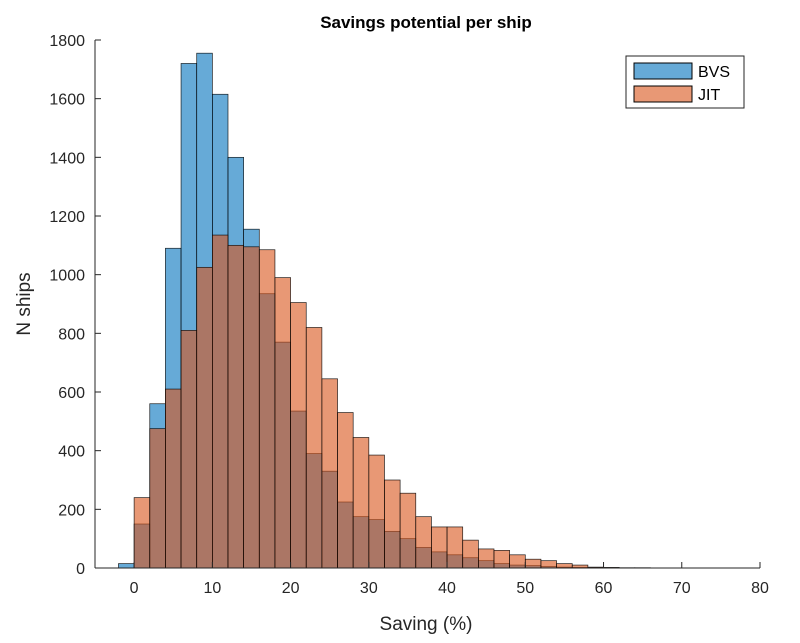 Image resolution: width=800 pixels, height=643 pixels. I want to click on y-tick-label: 1400, so click(67, 158).